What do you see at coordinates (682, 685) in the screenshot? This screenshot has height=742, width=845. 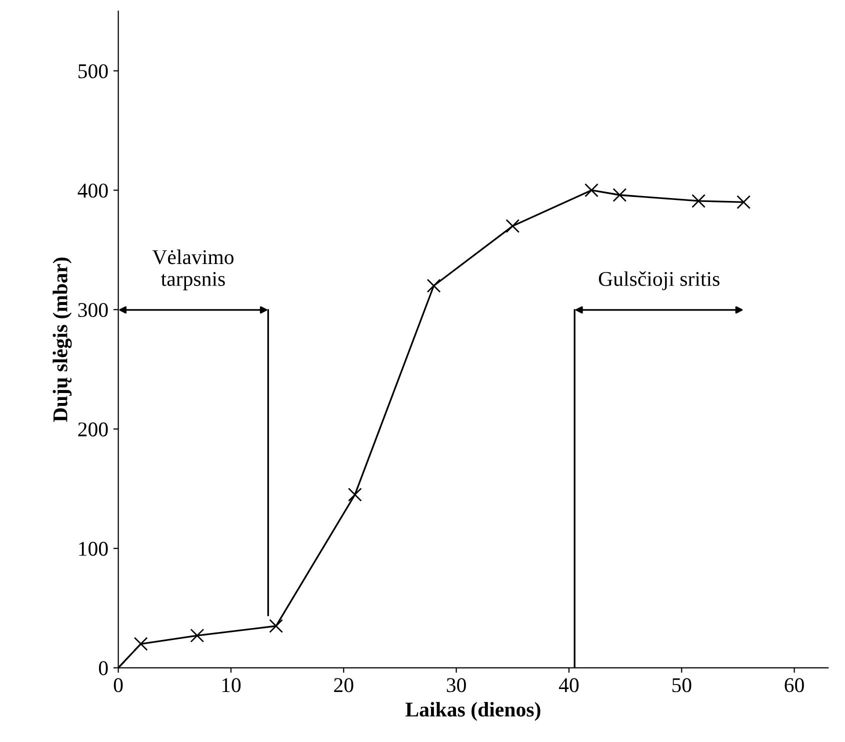 I see `x-tick-label: 50` at bounding box center [682, 685].